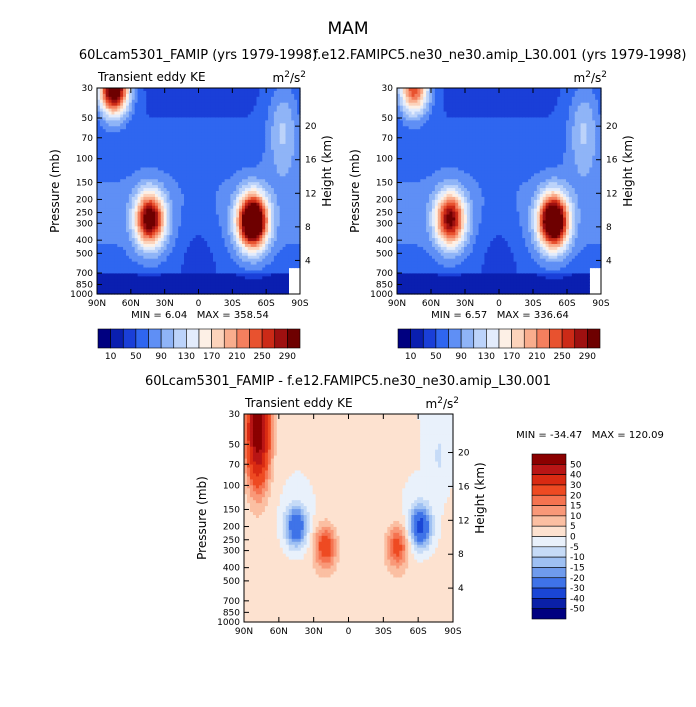 The image size is (696, 707). Describe the element at coordinates (55, 191) in the screenshot. I see `y-axis-label: Pressure (mb)` at that location.